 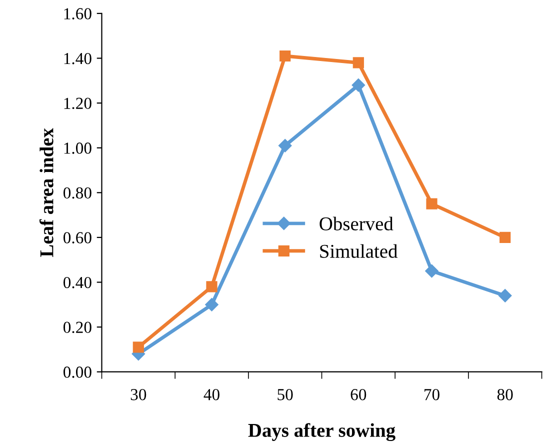 What do you see at coordinates (78, 14) in the screenshot?
I see `y-tick-label: 1.60` at bounding box center [78, 14].